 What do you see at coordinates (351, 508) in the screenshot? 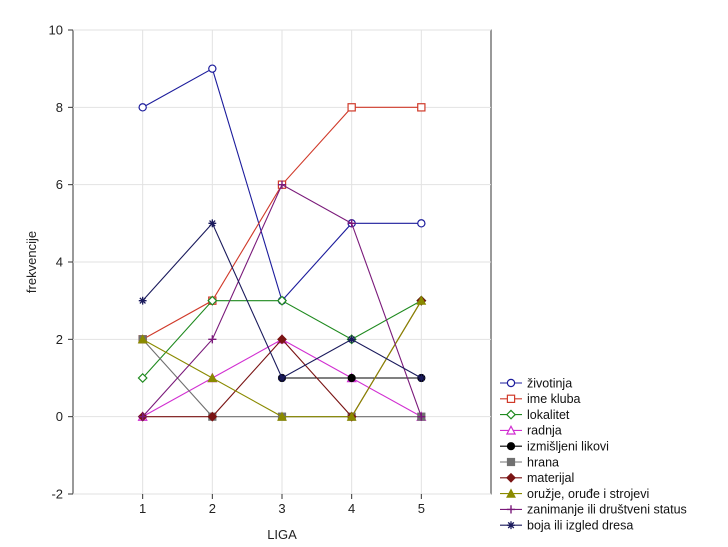
I see `x-tick-label: 4` at bounding box center [351, 508].